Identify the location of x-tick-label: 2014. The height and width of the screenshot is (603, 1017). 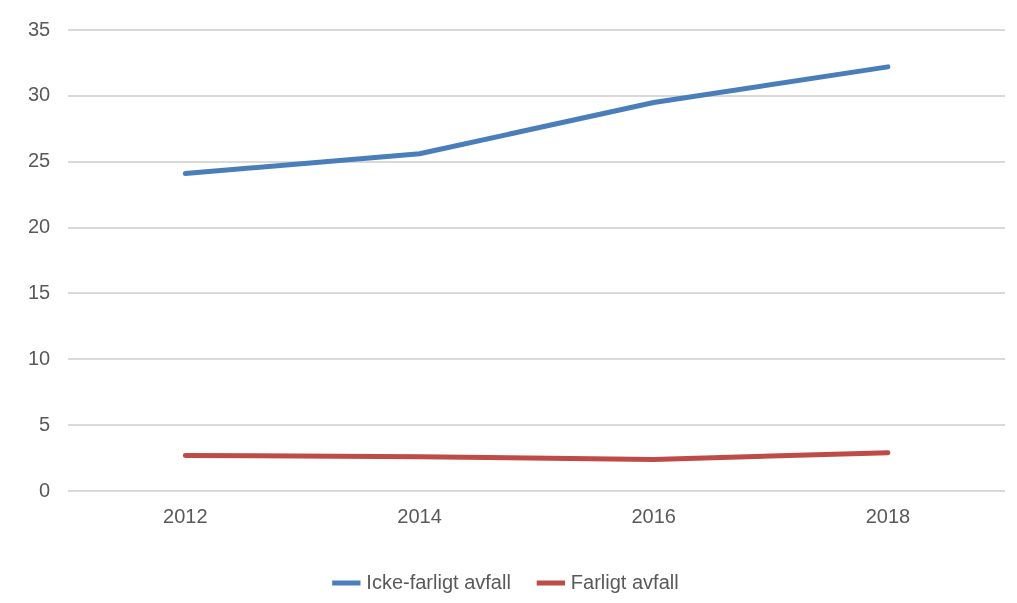
(419, 515).